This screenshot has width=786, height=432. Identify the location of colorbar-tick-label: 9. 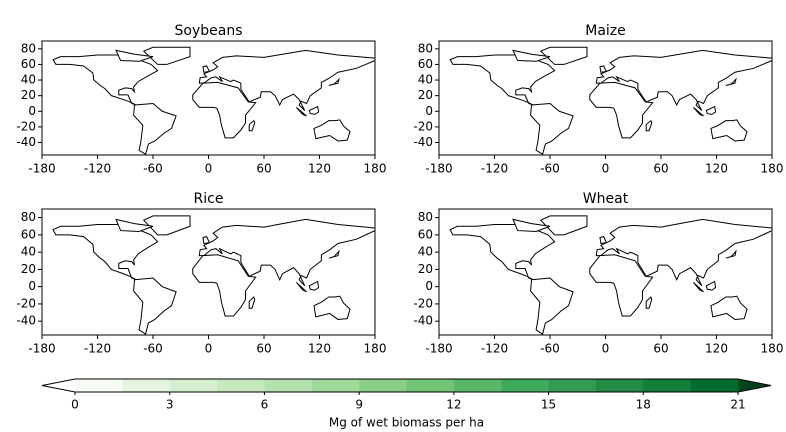
(359, 405).